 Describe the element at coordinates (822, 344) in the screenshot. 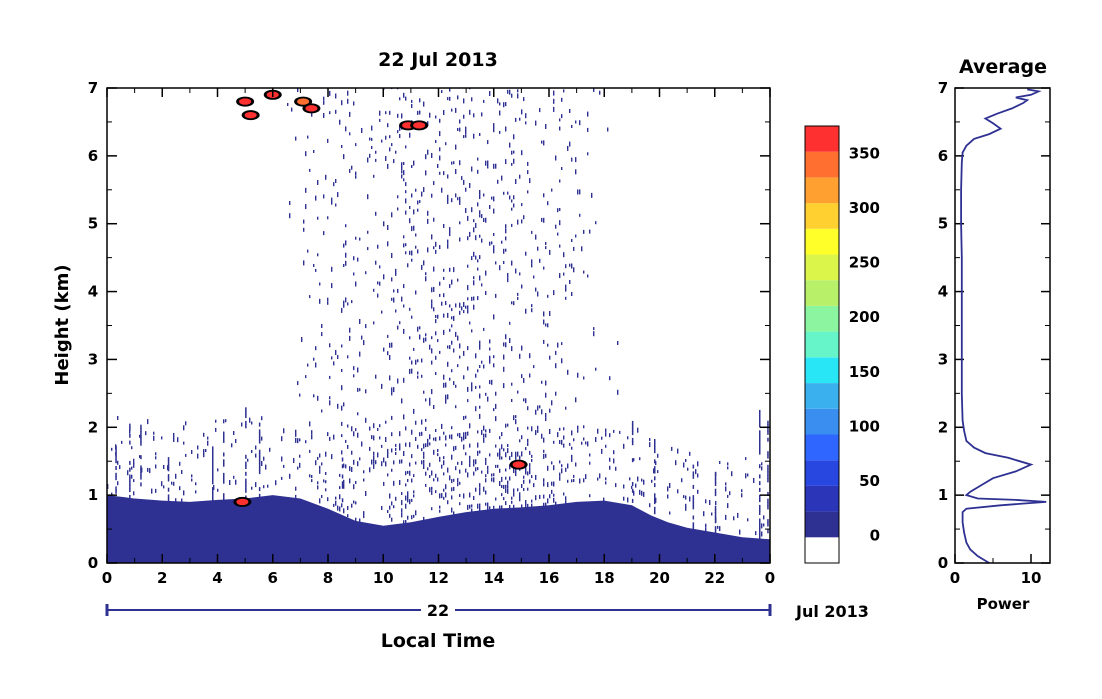

I see `colorbar-frame` at that location.